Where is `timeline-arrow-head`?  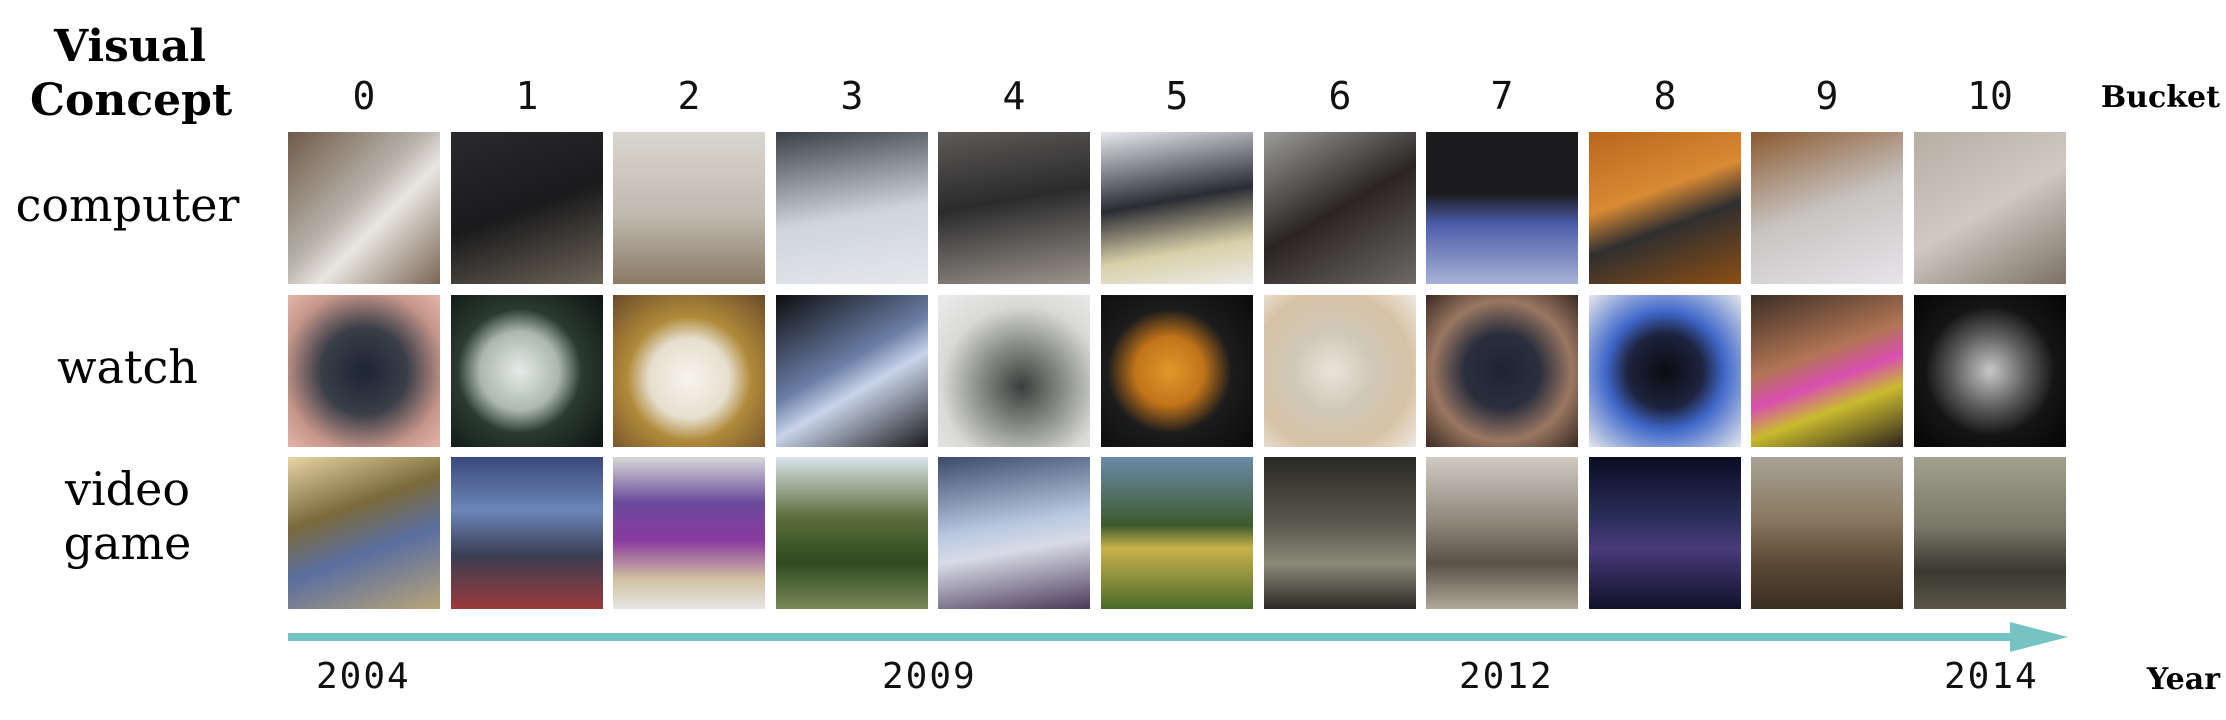
timeline-arrow-head is located at coordinates (2039, 637).